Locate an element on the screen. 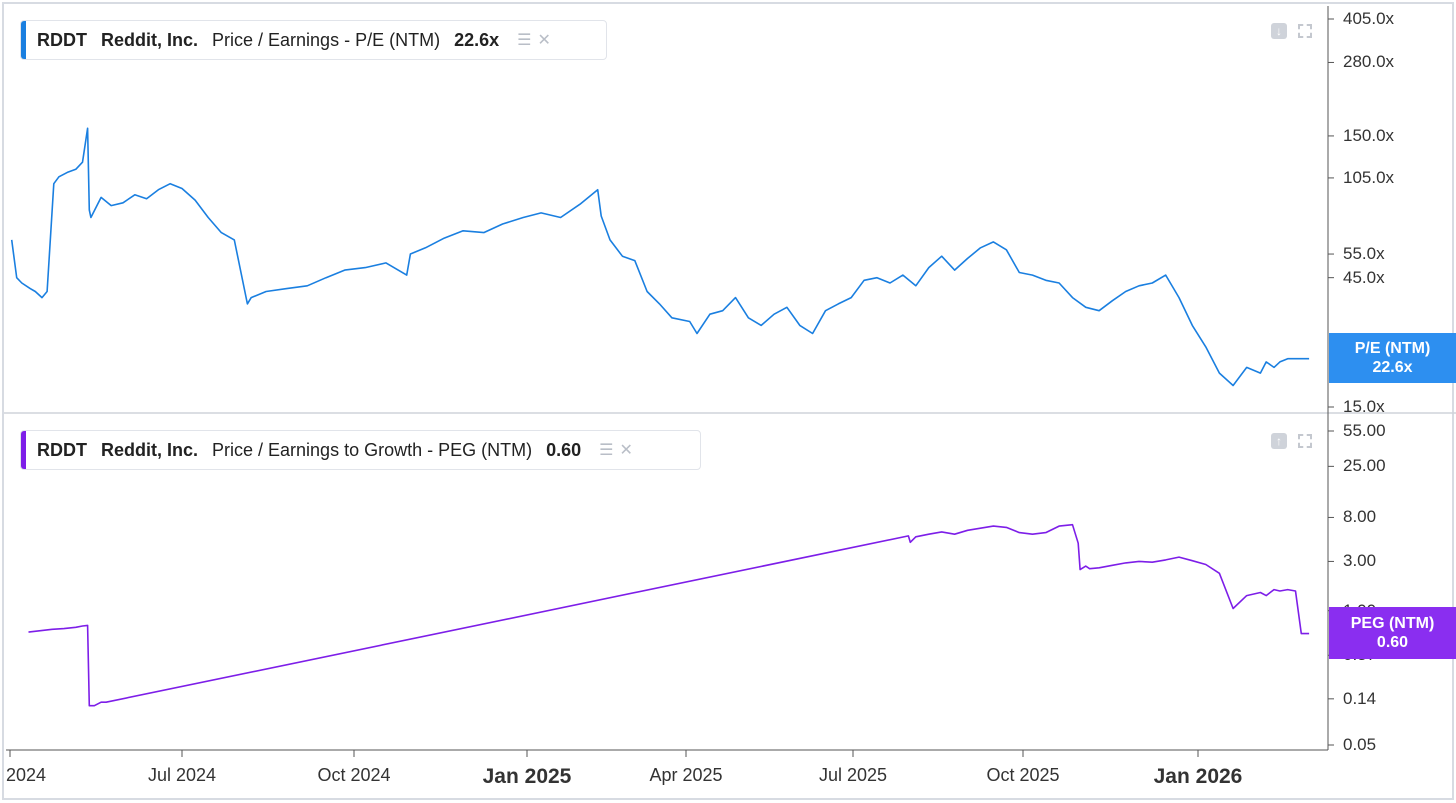 This screenshot has width=1456, height=803. x-tick-label: Jan 2025 is located at coordinates (527, 776).